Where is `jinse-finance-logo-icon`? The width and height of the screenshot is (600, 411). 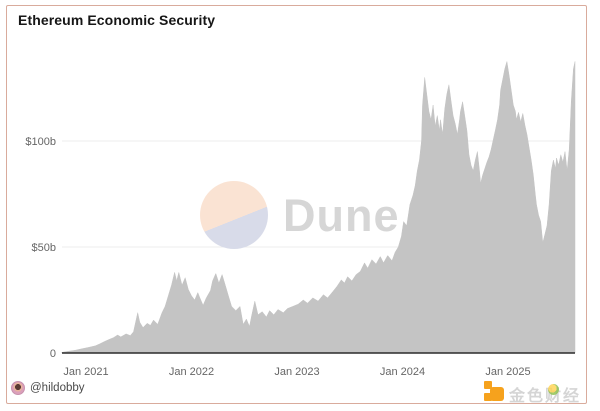
jinse-finance-logo-icon is located at coordinates (494, 391).